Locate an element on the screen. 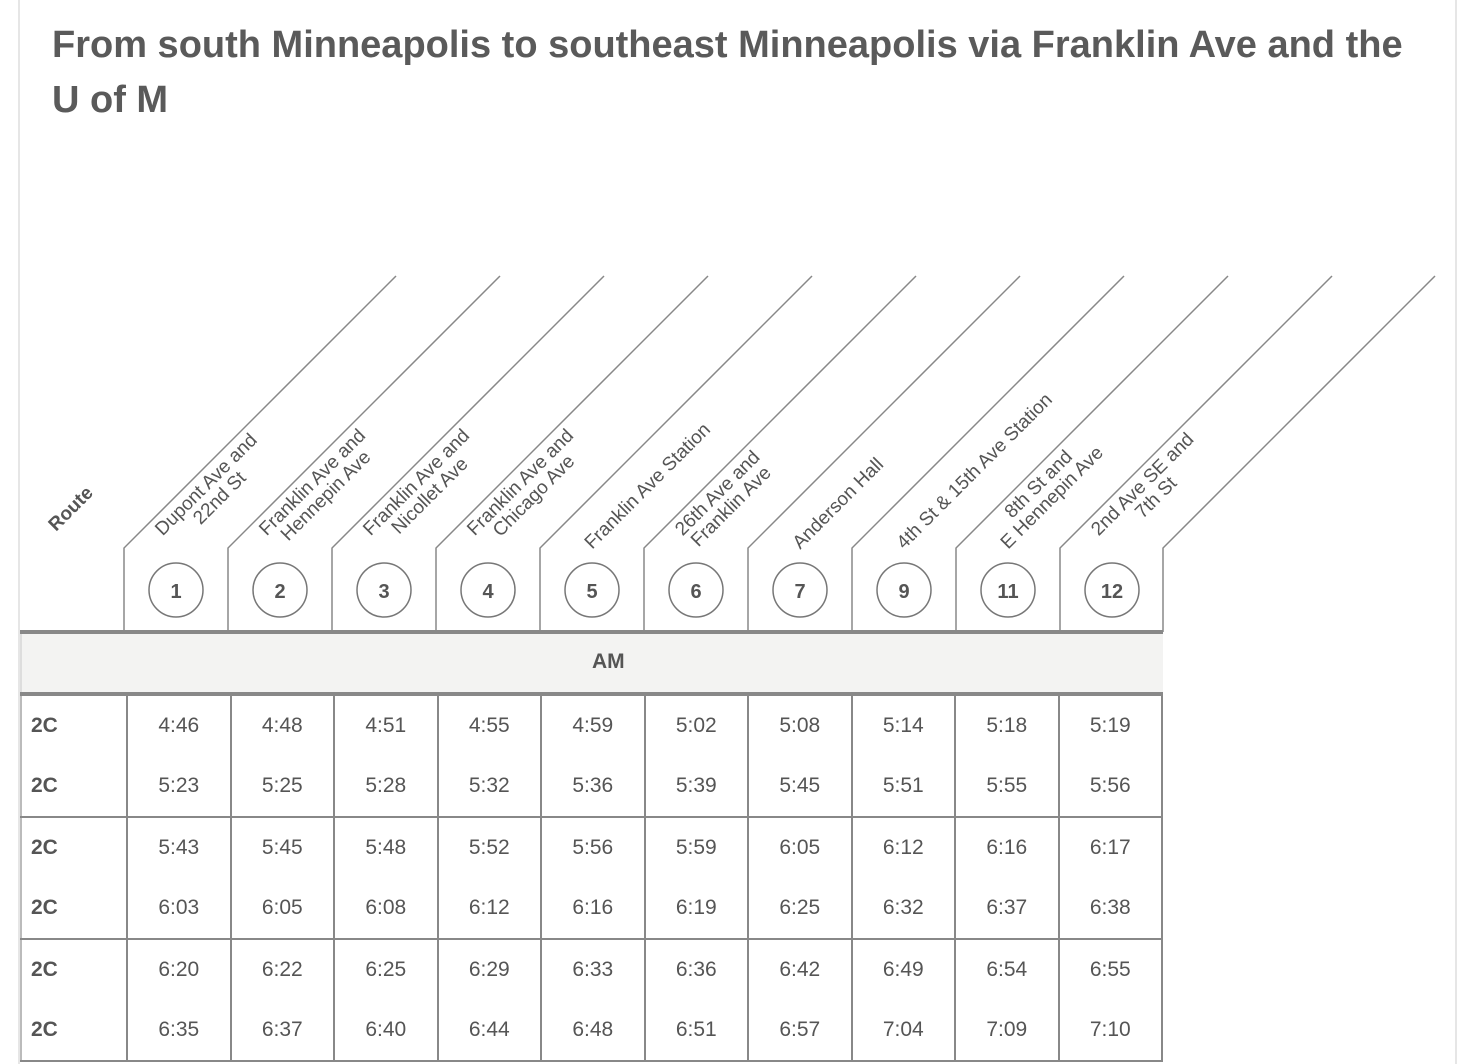 This screenshot has height=1064, width=1470. time-cell: 4:48 is located at coordinates (282, 726).